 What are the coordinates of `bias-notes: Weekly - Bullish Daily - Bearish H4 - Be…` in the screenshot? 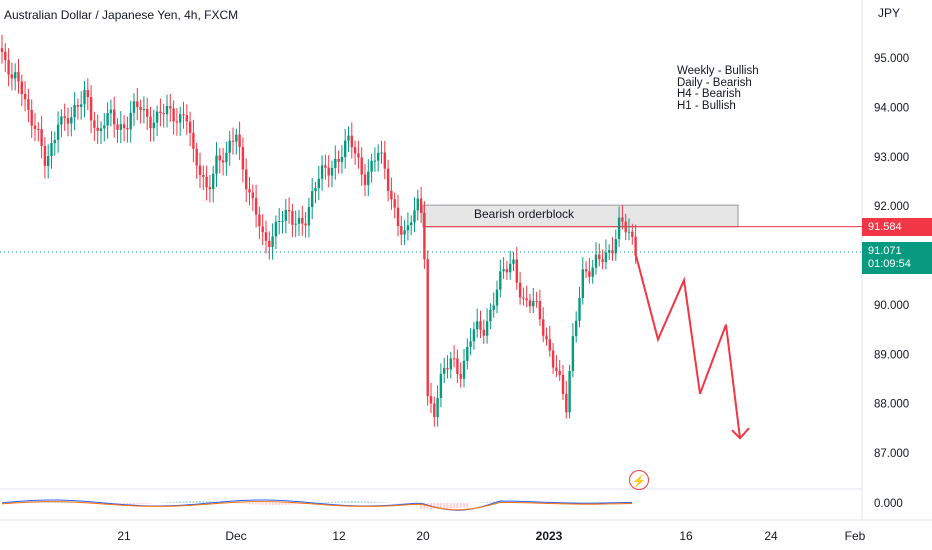 It's located at (718, 88).